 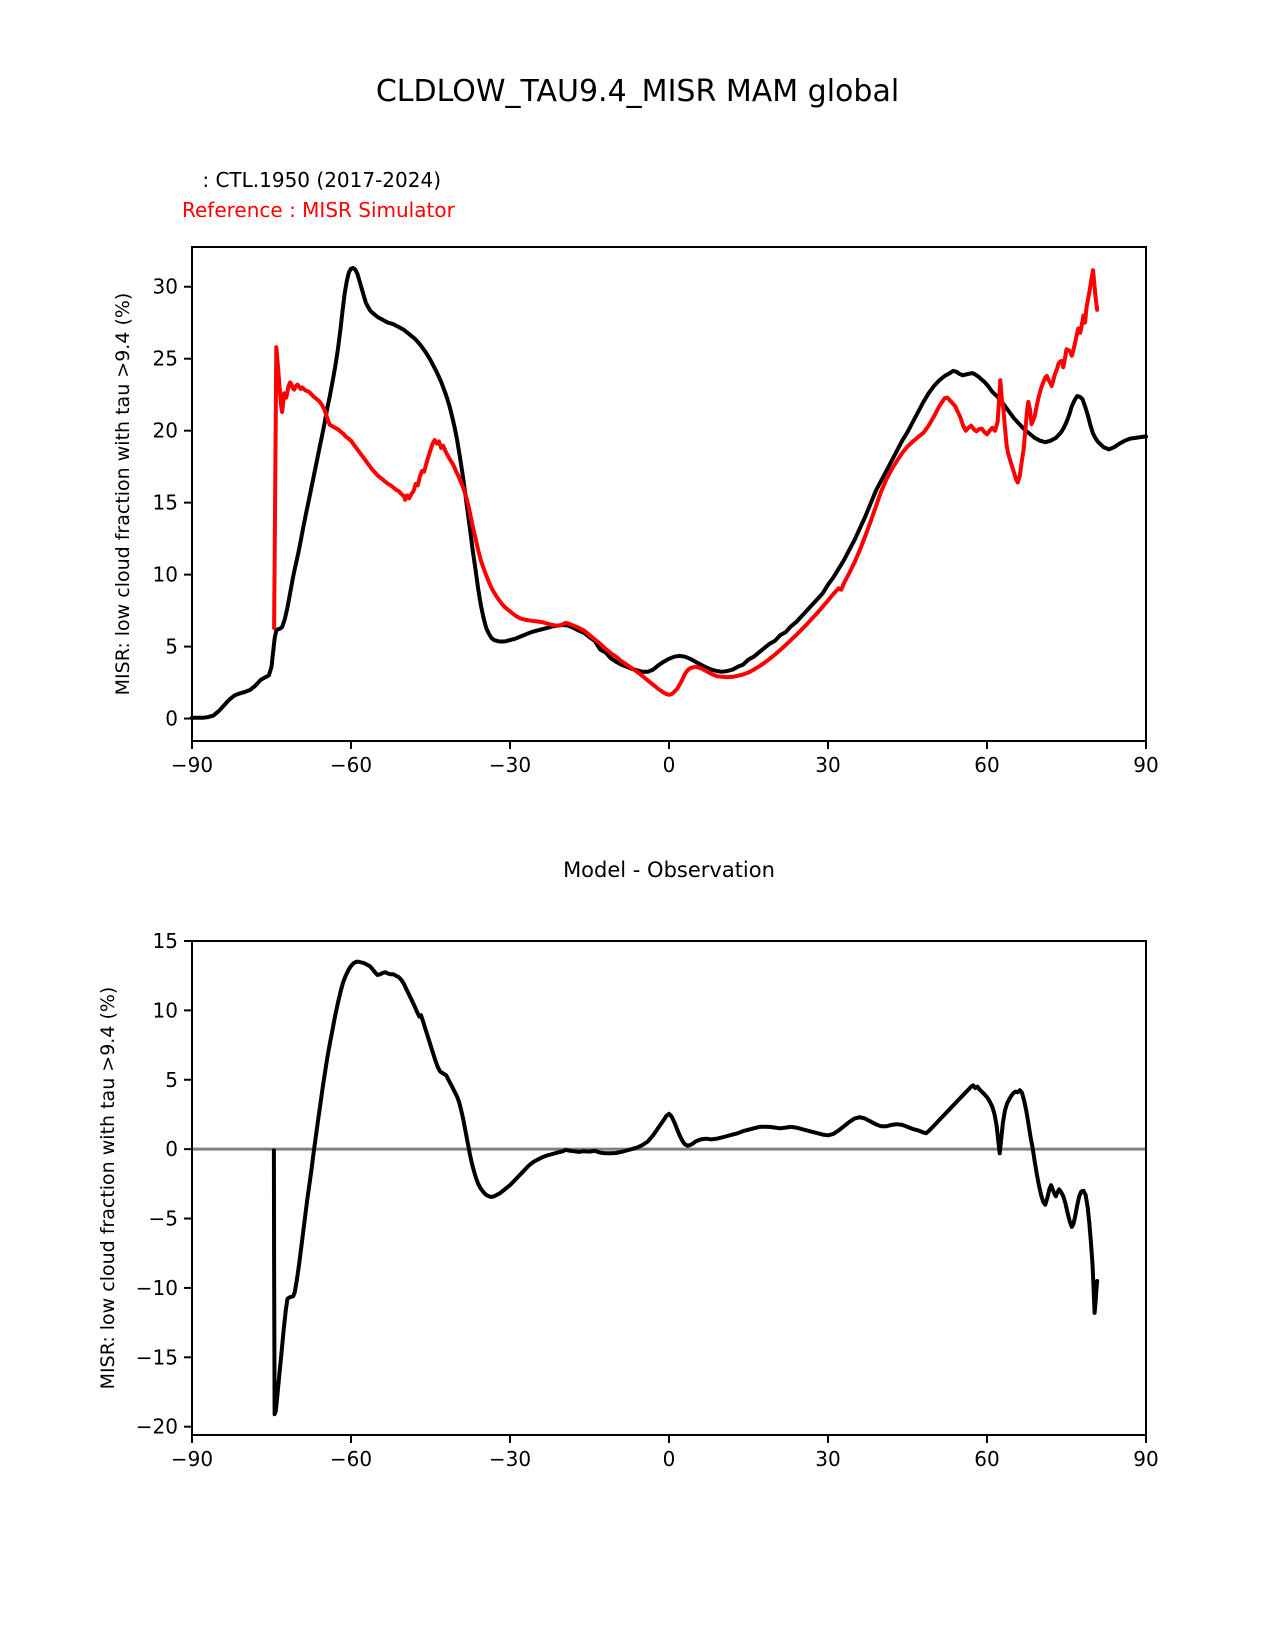 What do you see at coordinates (669, 870) in the screenshot?
I see `bottom-chart-title: Model - Observation` at bounding box center [669, 870].